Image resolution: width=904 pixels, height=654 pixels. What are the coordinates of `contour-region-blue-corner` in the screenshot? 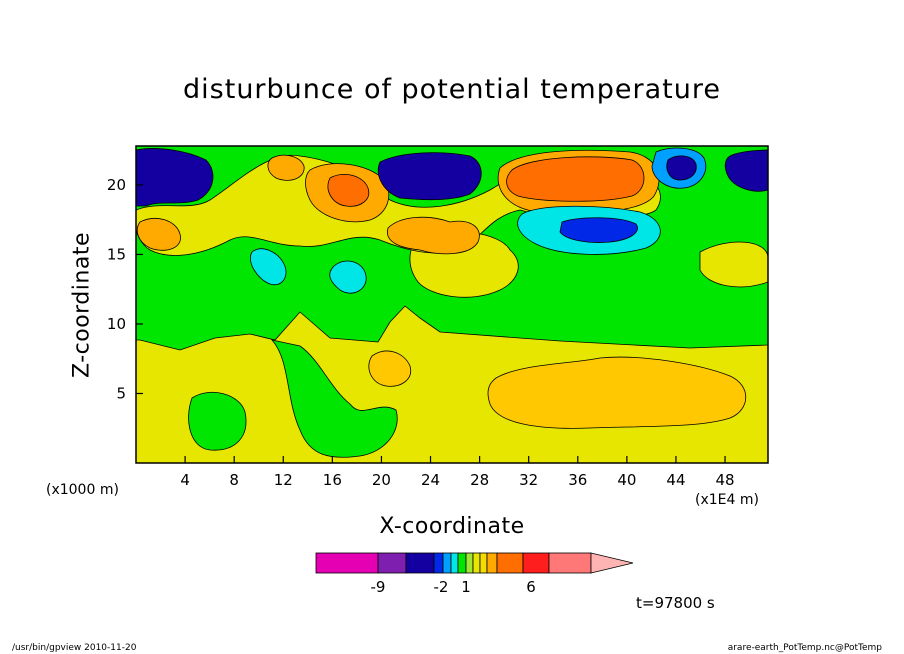 It's located at (746, 170).